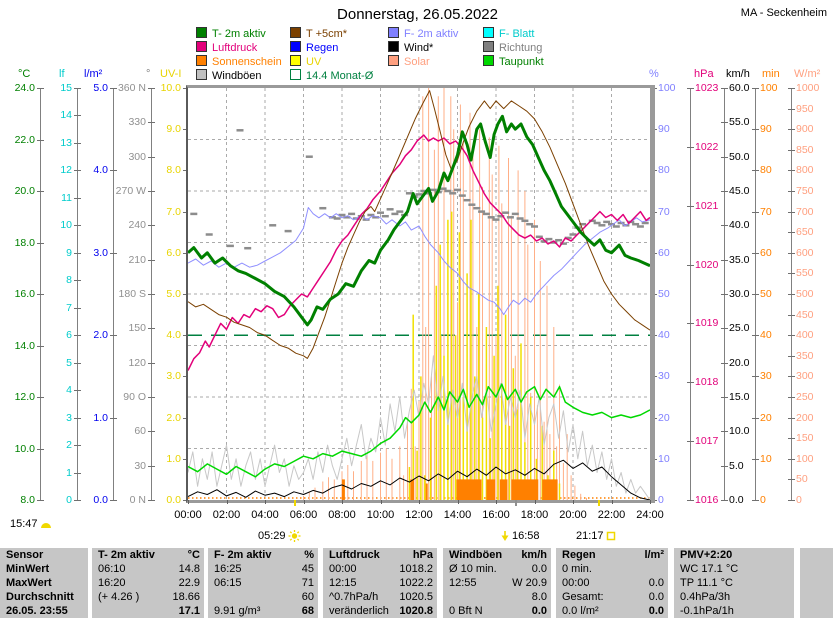 The image size is (835, 620). Describe the element at coordinates (580, 611) in the screenshot. I see `table-cell: 0.0 l/m²` at that location.